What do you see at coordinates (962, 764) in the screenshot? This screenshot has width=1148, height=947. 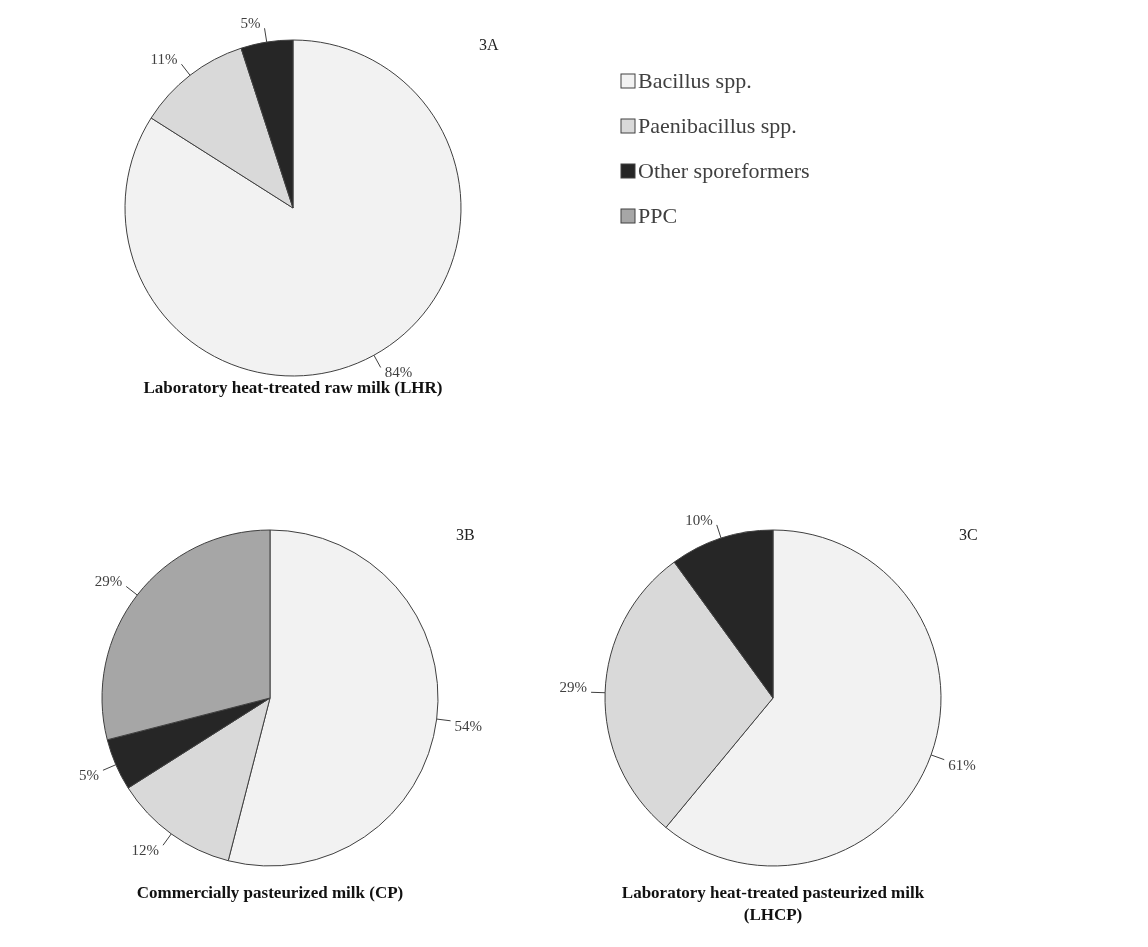 I see `data-label: 61%` at bounding box center [962, 764].